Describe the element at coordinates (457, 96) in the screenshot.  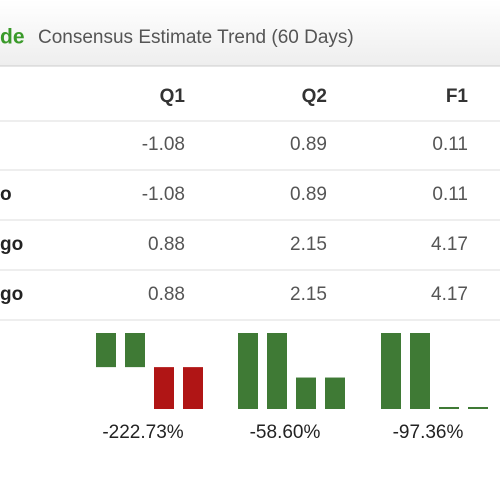
I see `column-header: F1` at that location.